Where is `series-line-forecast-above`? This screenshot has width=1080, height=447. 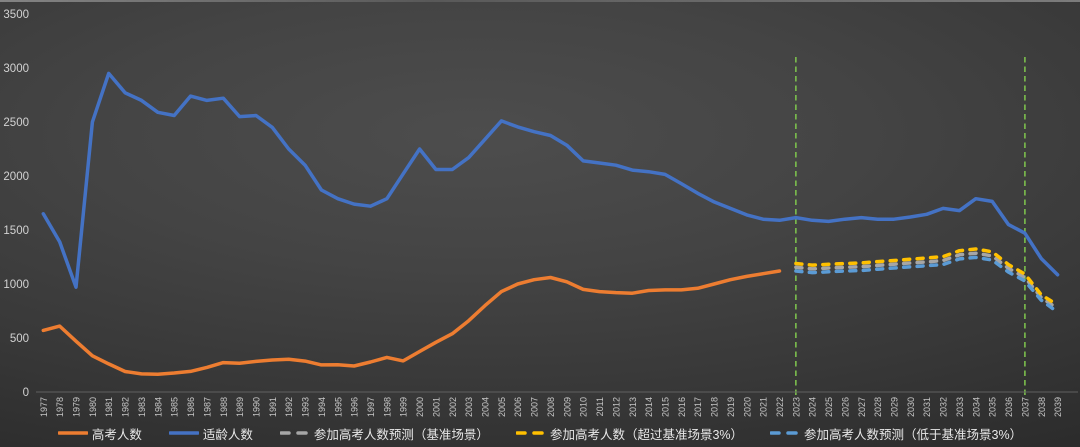
series-line-forecast-above is located at coordinates (927, 277).